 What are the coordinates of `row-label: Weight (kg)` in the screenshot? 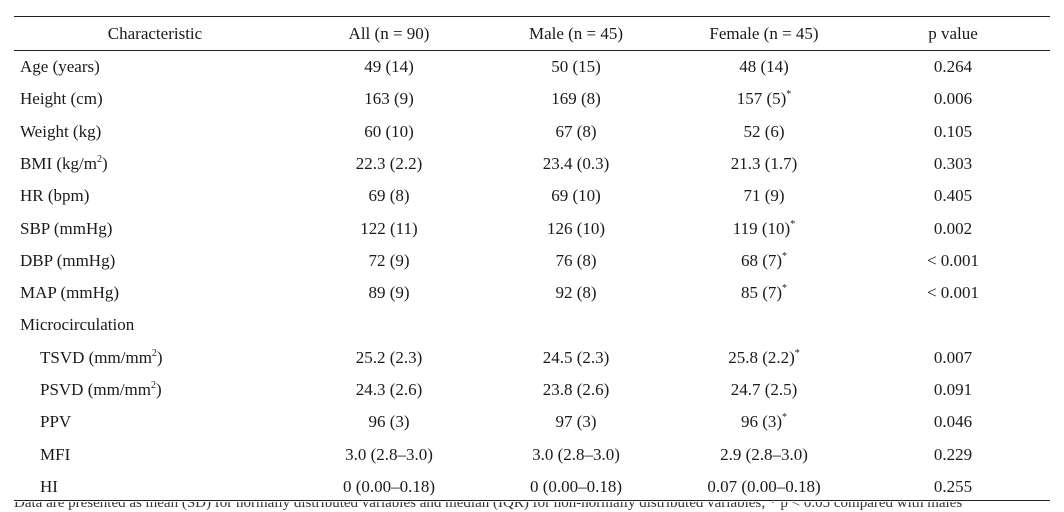 It's located at (60, 132).